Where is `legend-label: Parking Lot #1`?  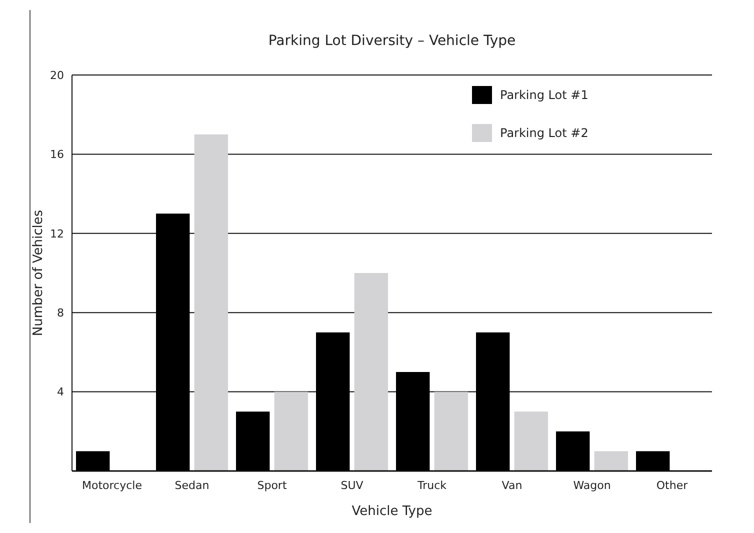
legend-label: Parking Lot #1 is located at coordinates (544, 95).